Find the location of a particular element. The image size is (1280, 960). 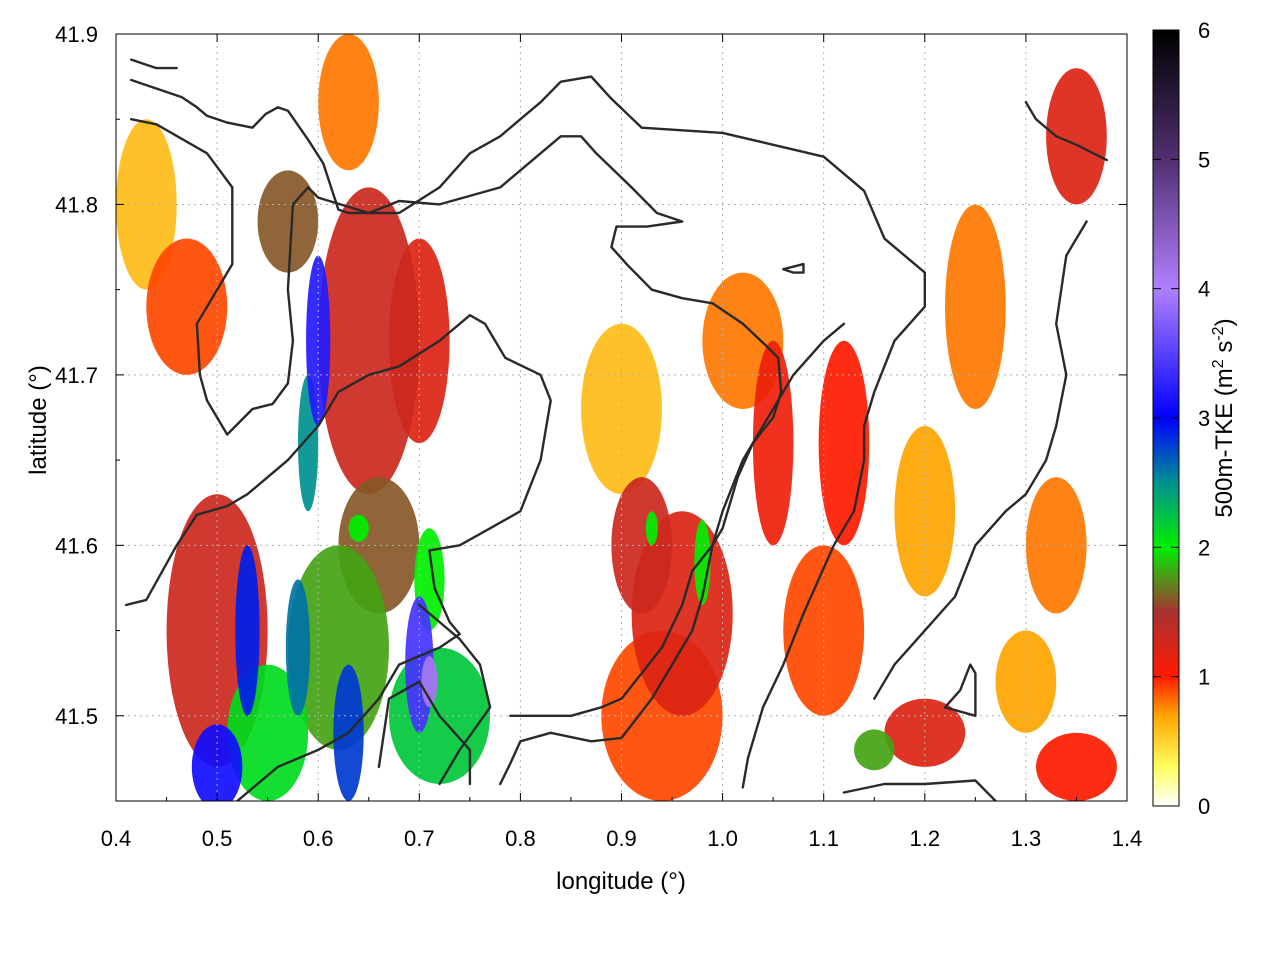

y-tick-label: 41.6 is located at coordinates (76, 545).